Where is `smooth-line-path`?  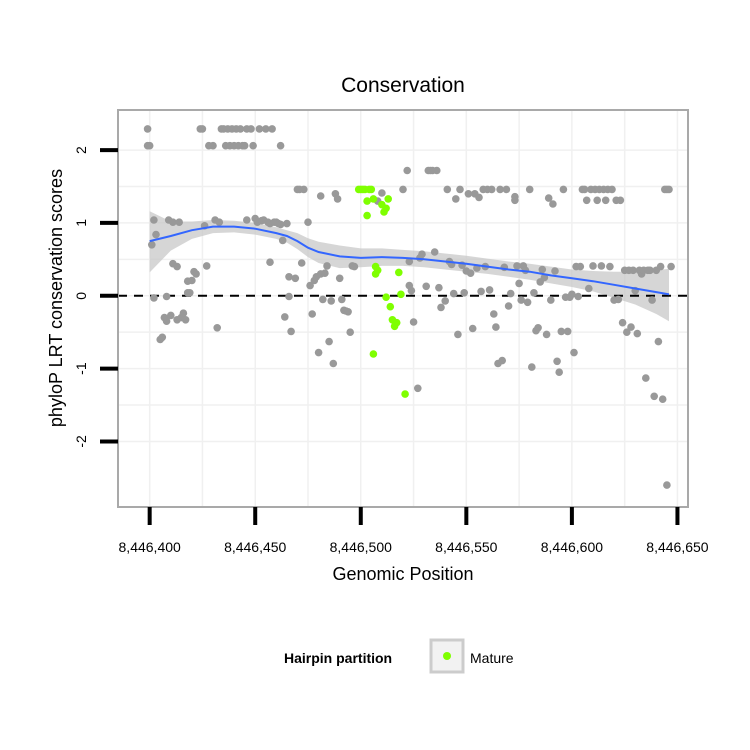 smooth-line-path is located at coordinates (409, 260).